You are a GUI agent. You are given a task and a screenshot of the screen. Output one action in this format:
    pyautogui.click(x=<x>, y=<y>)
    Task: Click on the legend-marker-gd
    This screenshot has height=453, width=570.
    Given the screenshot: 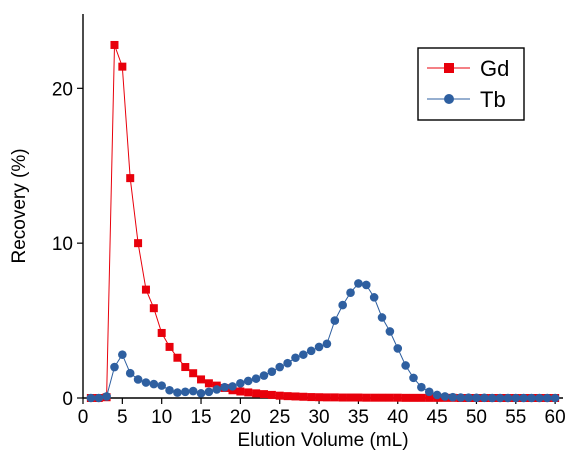 What is the action you would take?
    pyautogui.click(x=449, y=68)
    